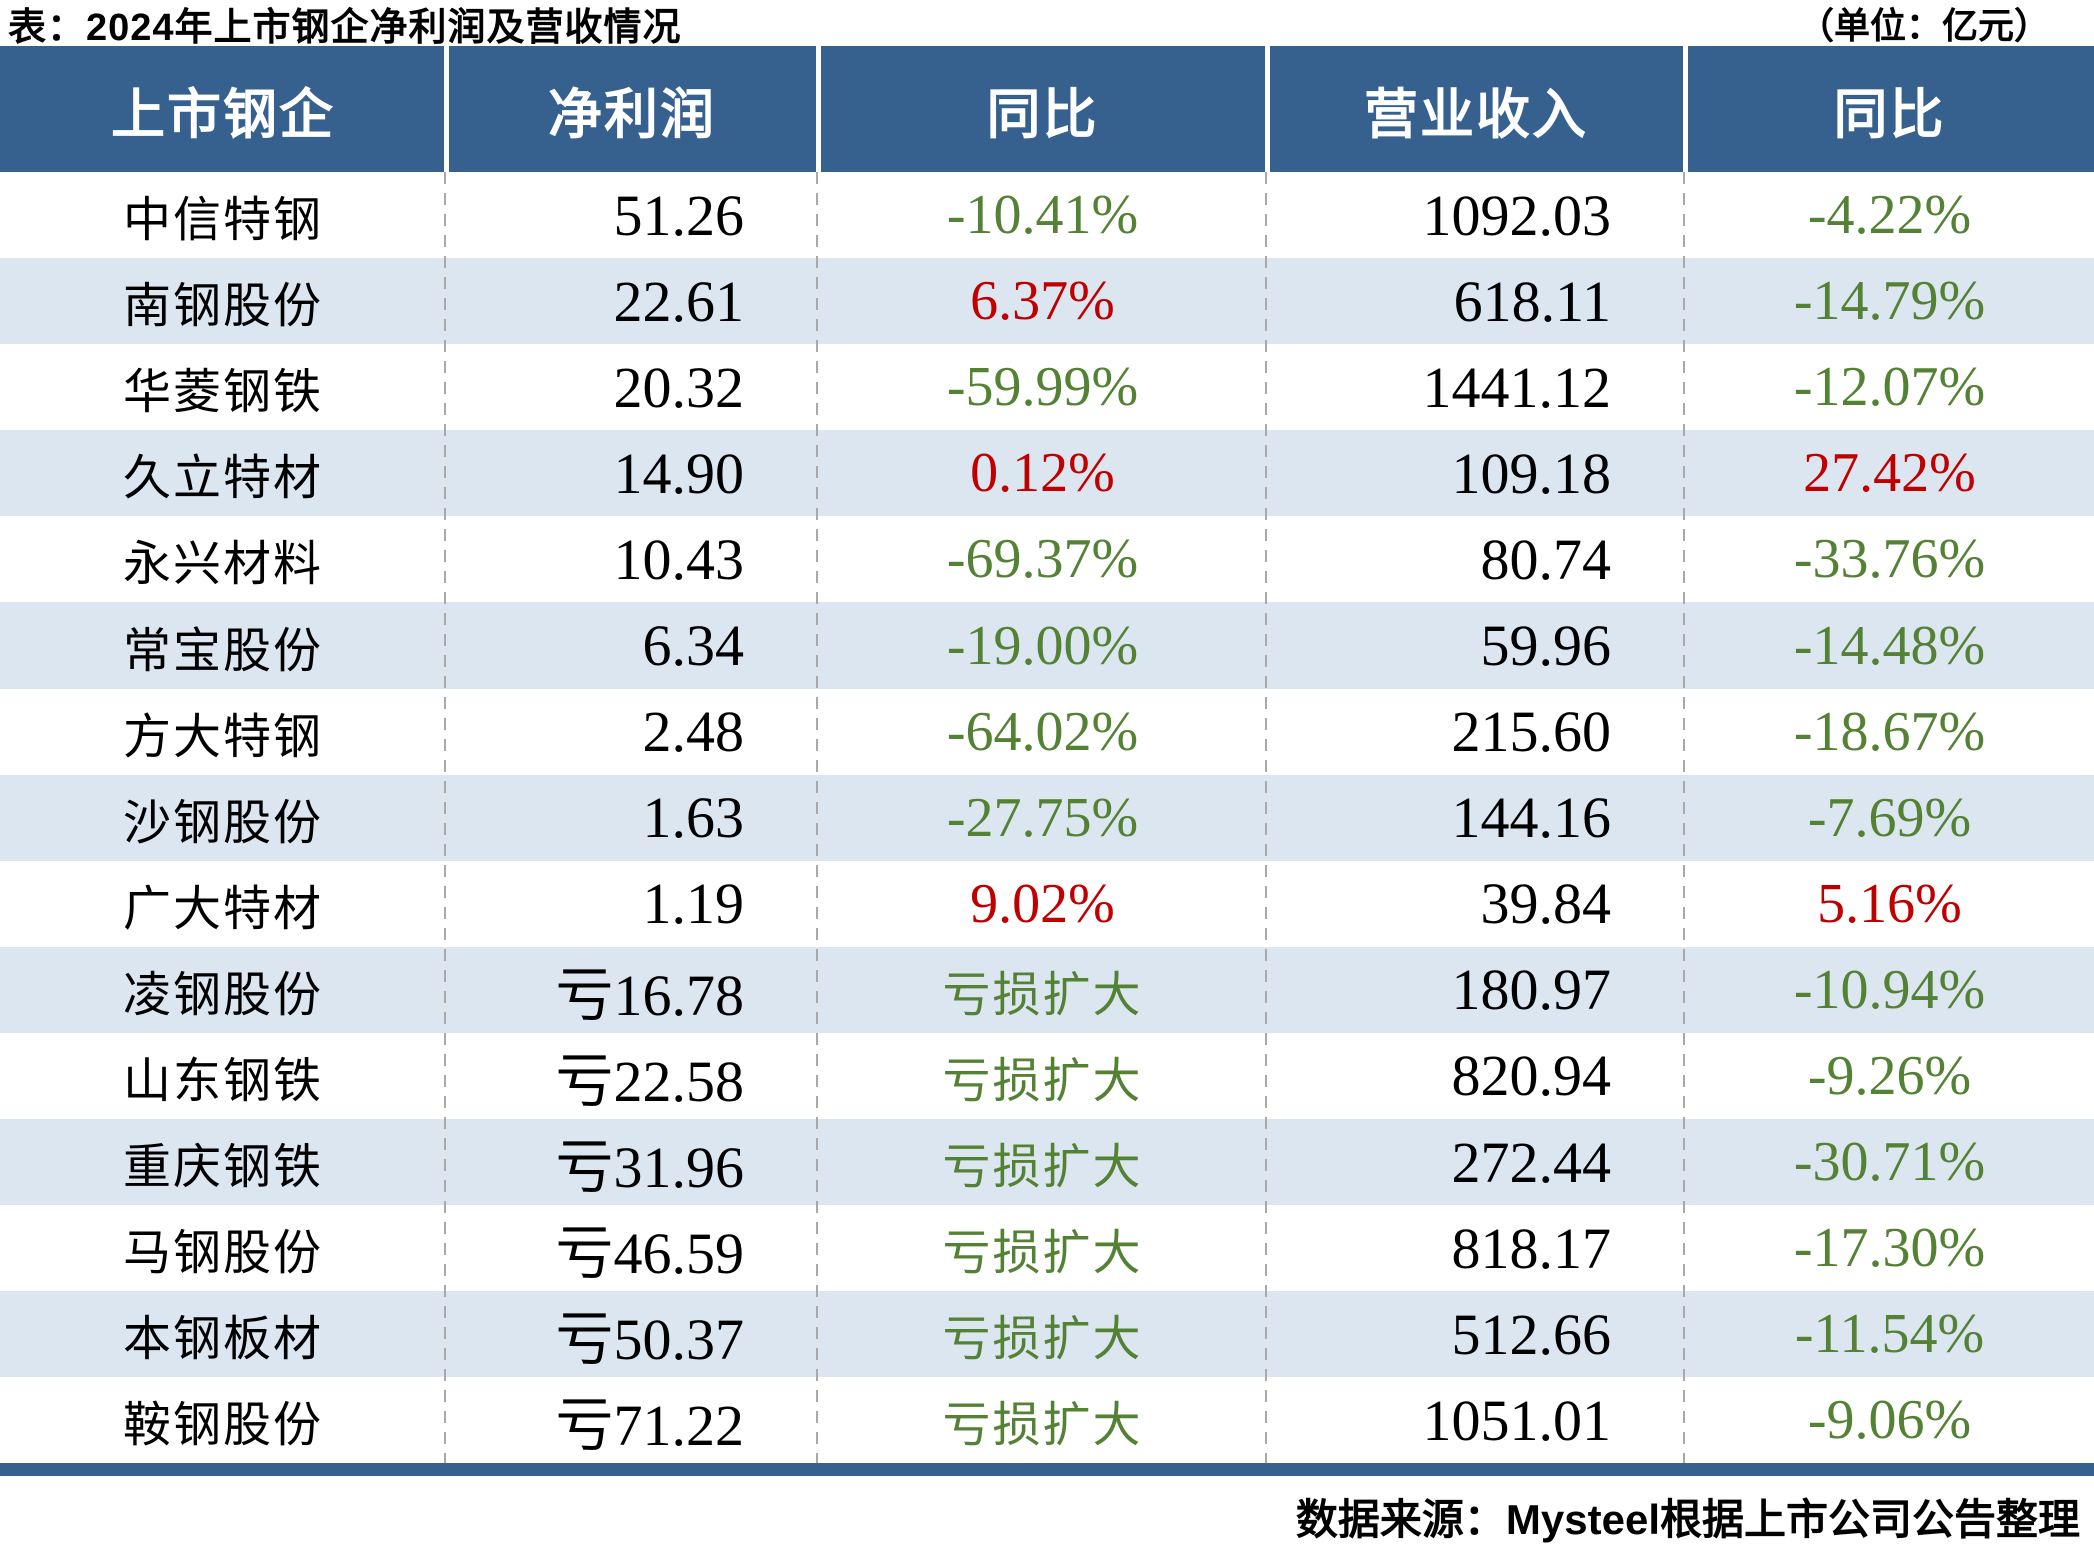 The width and height of the screenshot is (2094, 1547). Describe the element at coordinates (679, 387) in the screenshot. I see `net-profit-cell: 20.32` at that location.